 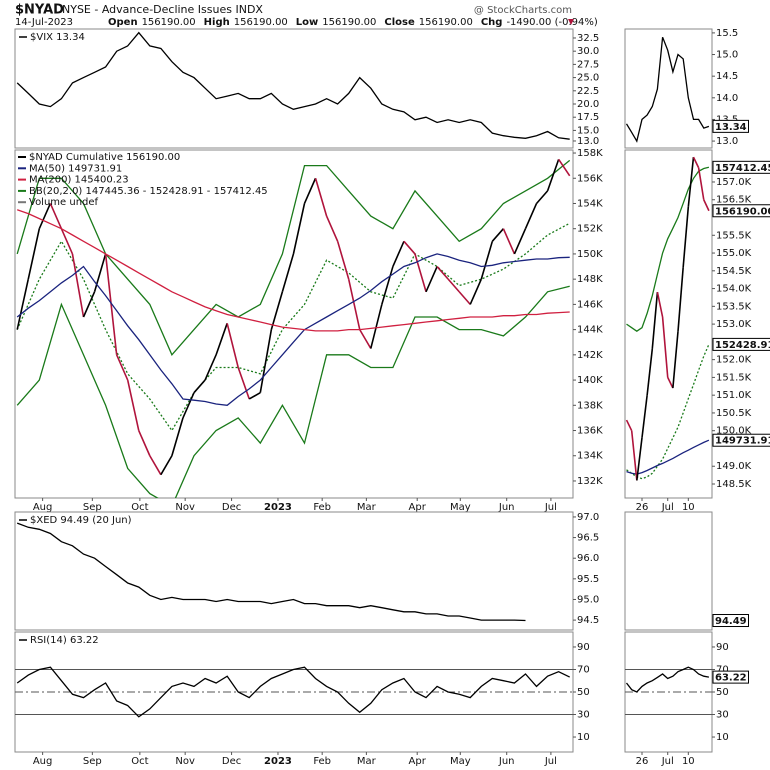 I want to click on quote-value: 156190.00, so click(x=169, y=22).